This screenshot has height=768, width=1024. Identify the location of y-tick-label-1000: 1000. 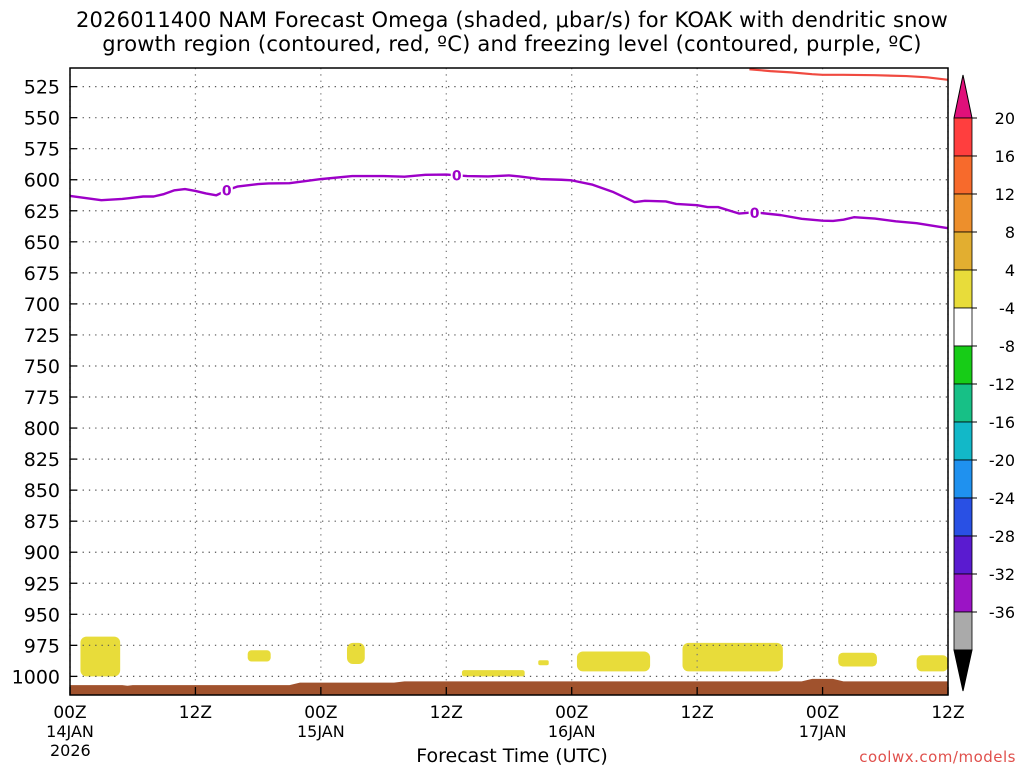
(36, 677).